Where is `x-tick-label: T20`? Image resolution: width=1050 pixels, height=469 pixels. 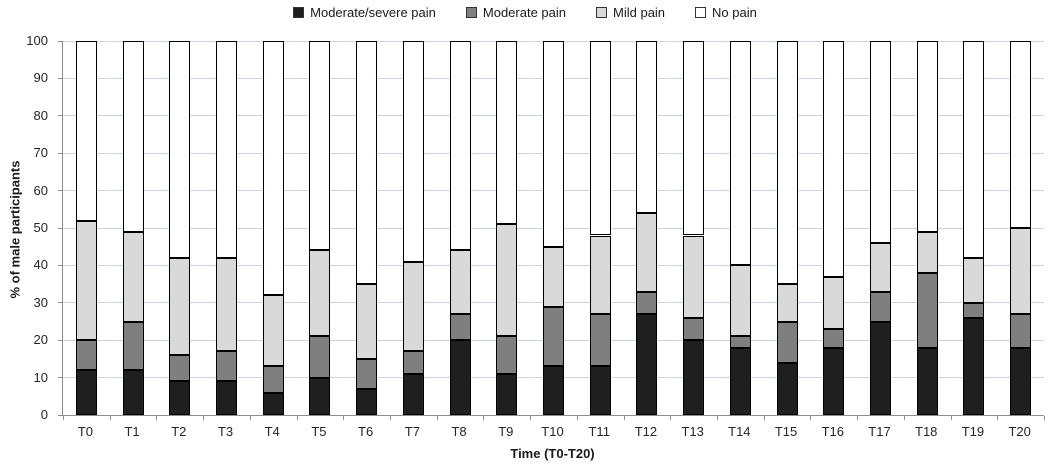
x-tick-label: T20 is located at coordinates (1019, 431).